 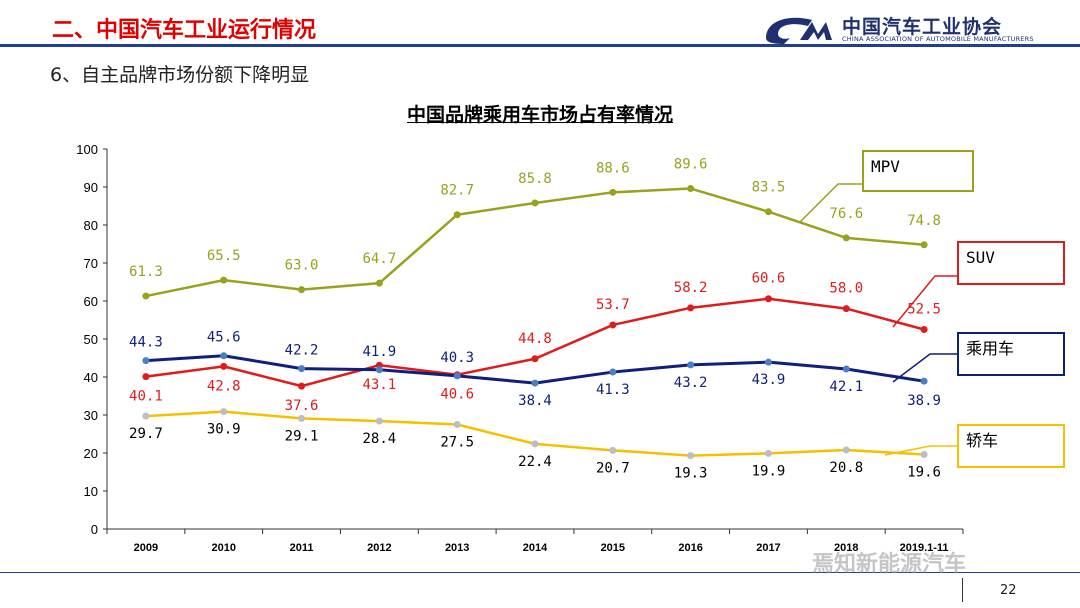 I want to click on data-label-passenger: 43.9, so click(x=769, y=380).